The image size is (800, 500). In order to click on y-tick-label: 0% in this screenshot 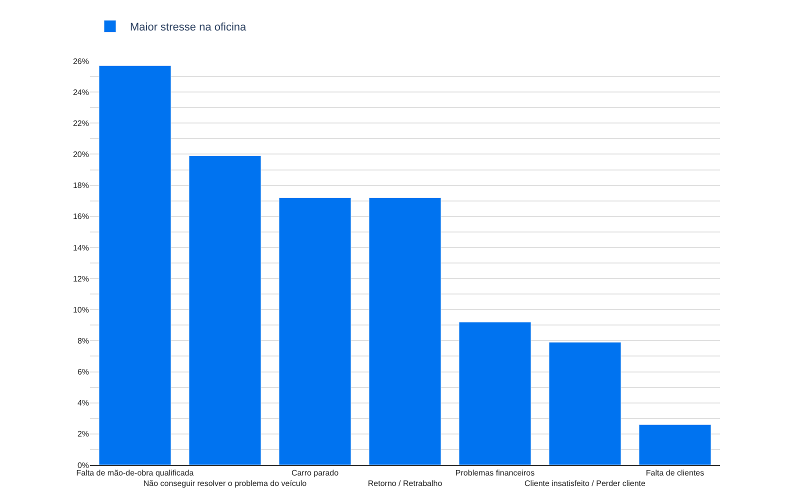, I will do `click(83, 465)`.